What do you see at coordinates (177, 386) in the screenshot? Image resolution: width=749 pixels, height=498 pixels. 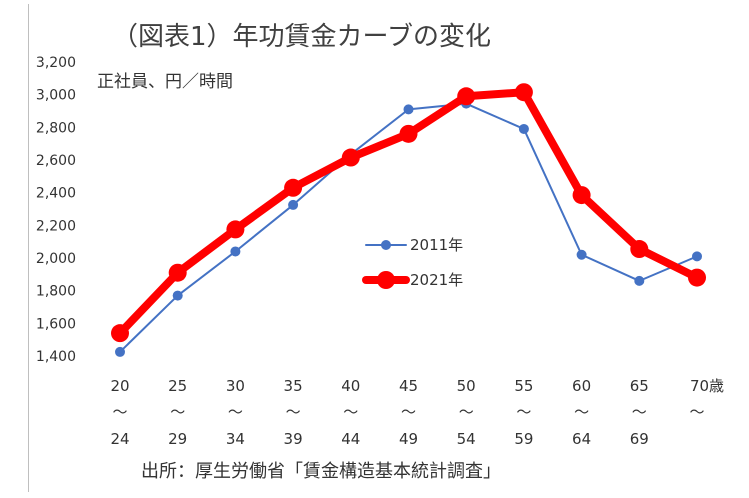 I see `x-tick-label-start: 25` at bounding box center [177, 386].